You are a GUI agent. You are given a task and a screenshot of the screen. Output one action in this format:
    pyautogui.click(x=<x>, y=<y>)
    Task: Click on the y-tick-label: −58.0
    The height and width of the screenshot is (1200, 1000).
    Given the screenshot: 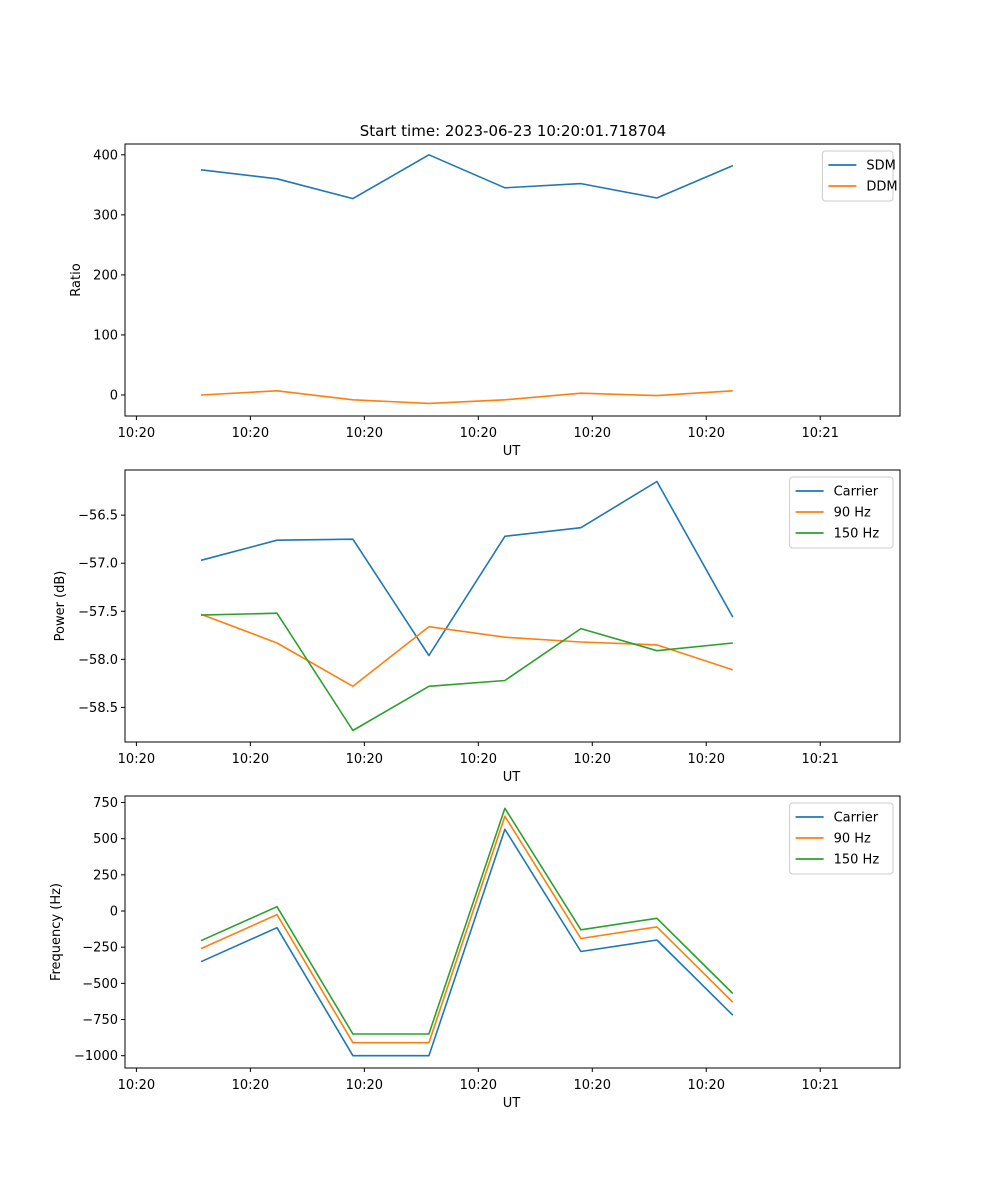 What is the action you would take?
    pyautogui.click(x=98, y=660)
    